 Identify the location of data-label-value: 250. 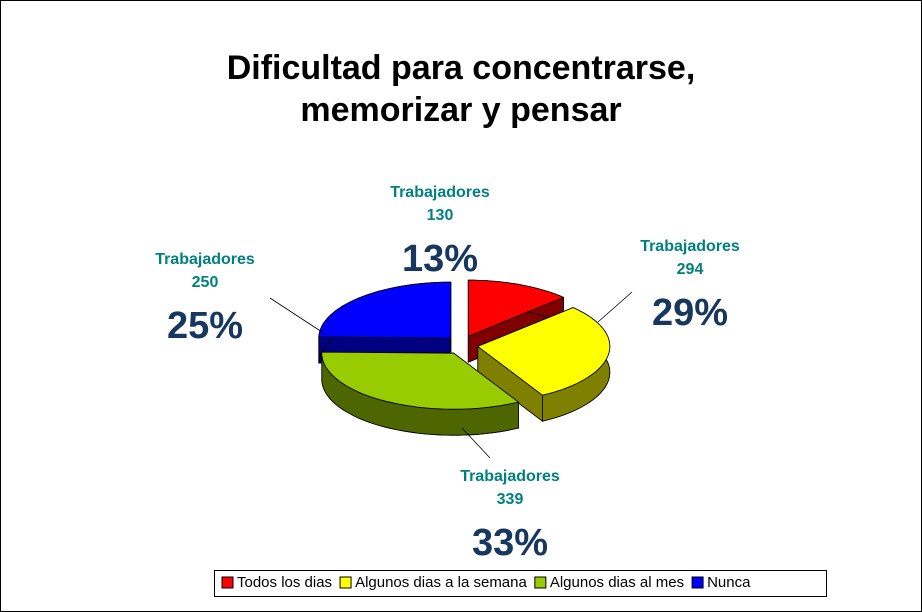
(205, 282).